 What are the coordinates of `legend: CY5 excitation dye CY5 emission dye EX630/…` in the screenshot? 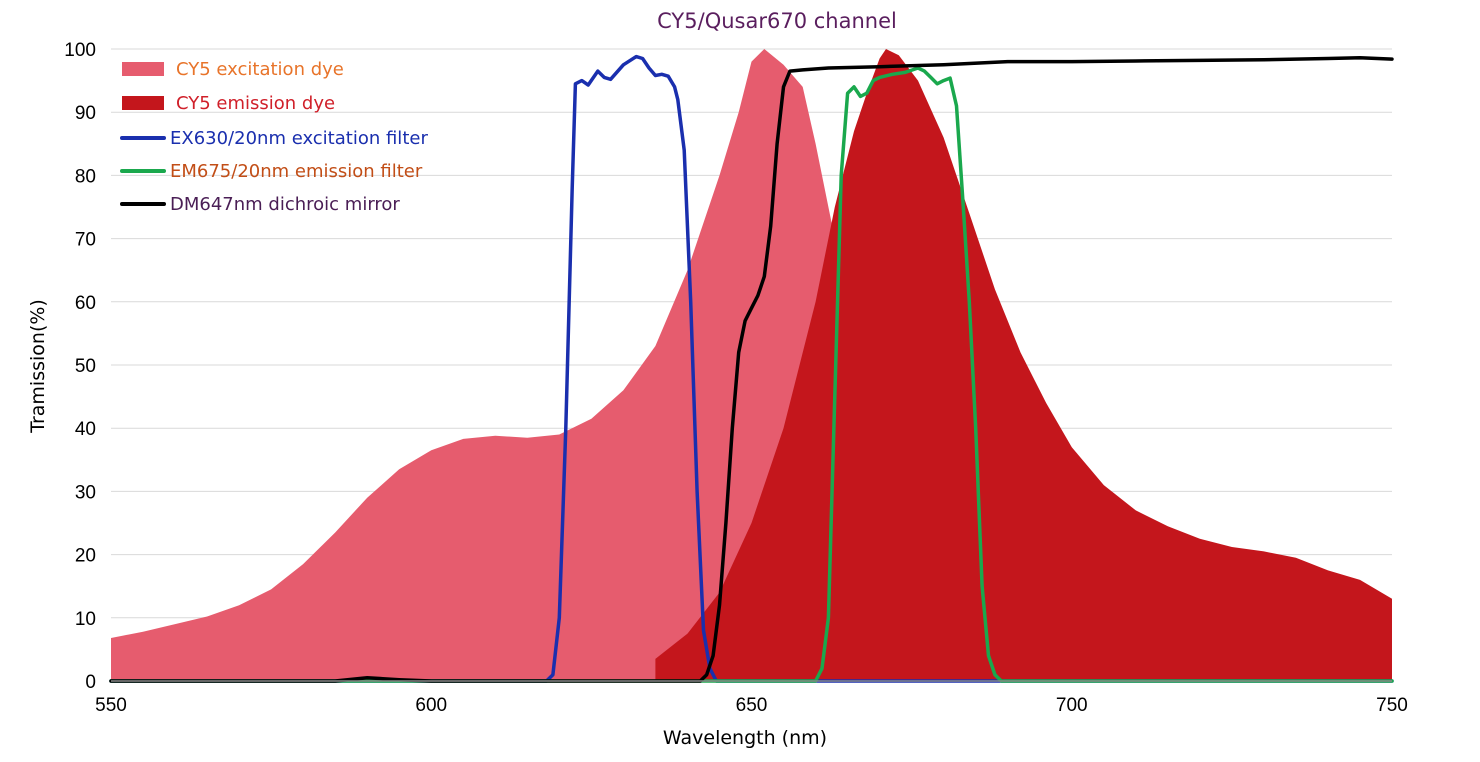 It's located at (274, 137).